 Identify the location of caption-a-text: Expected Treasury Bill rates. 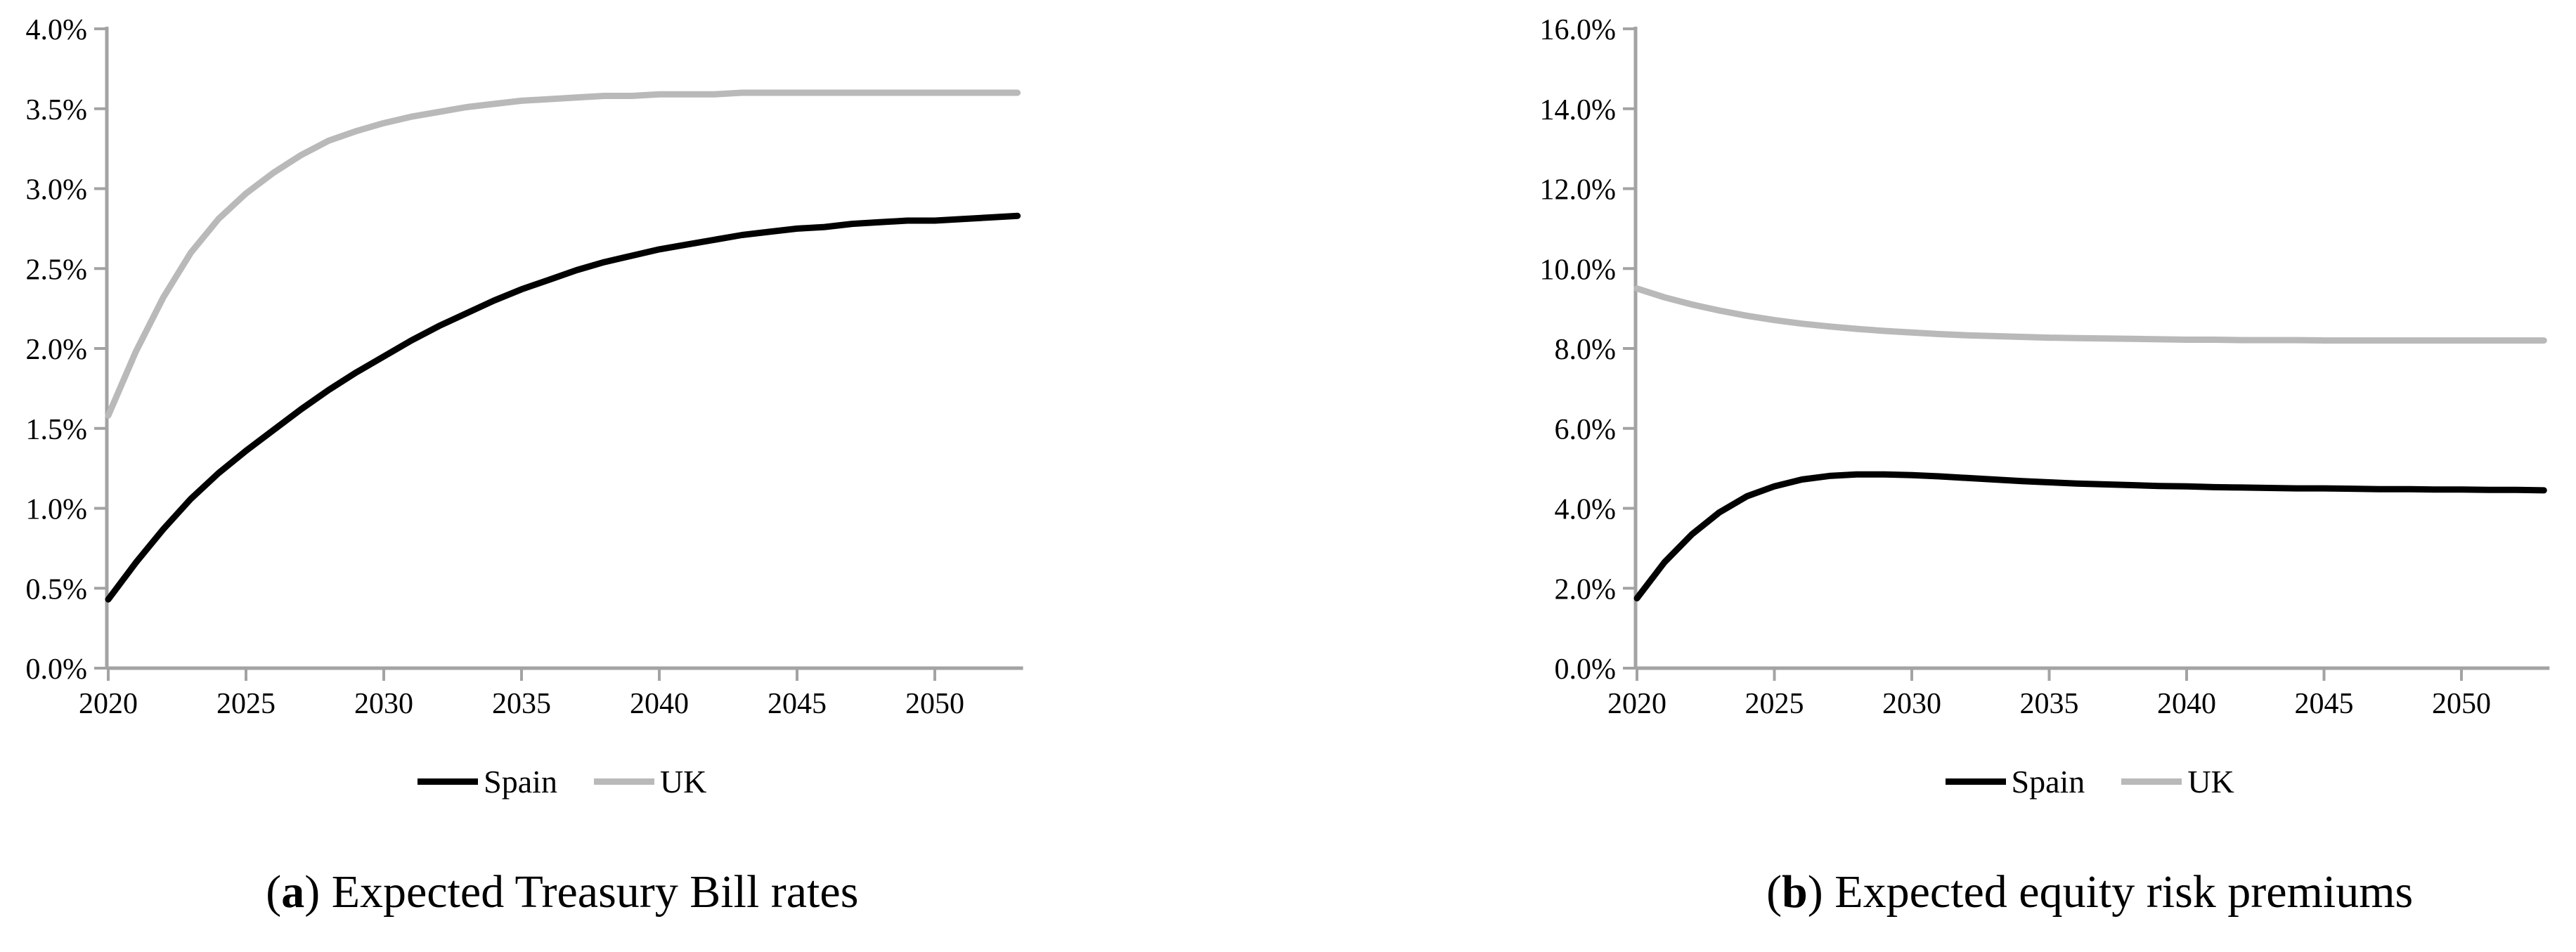
(589, 892).